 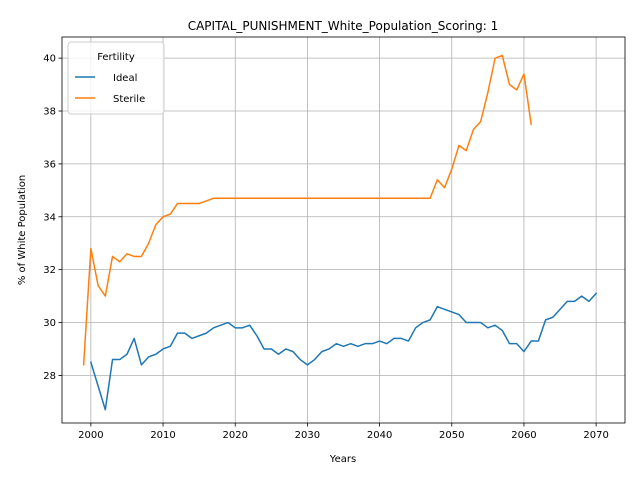 I want to click on y-axis-title: % of White Population, so click(x=22, y=230).